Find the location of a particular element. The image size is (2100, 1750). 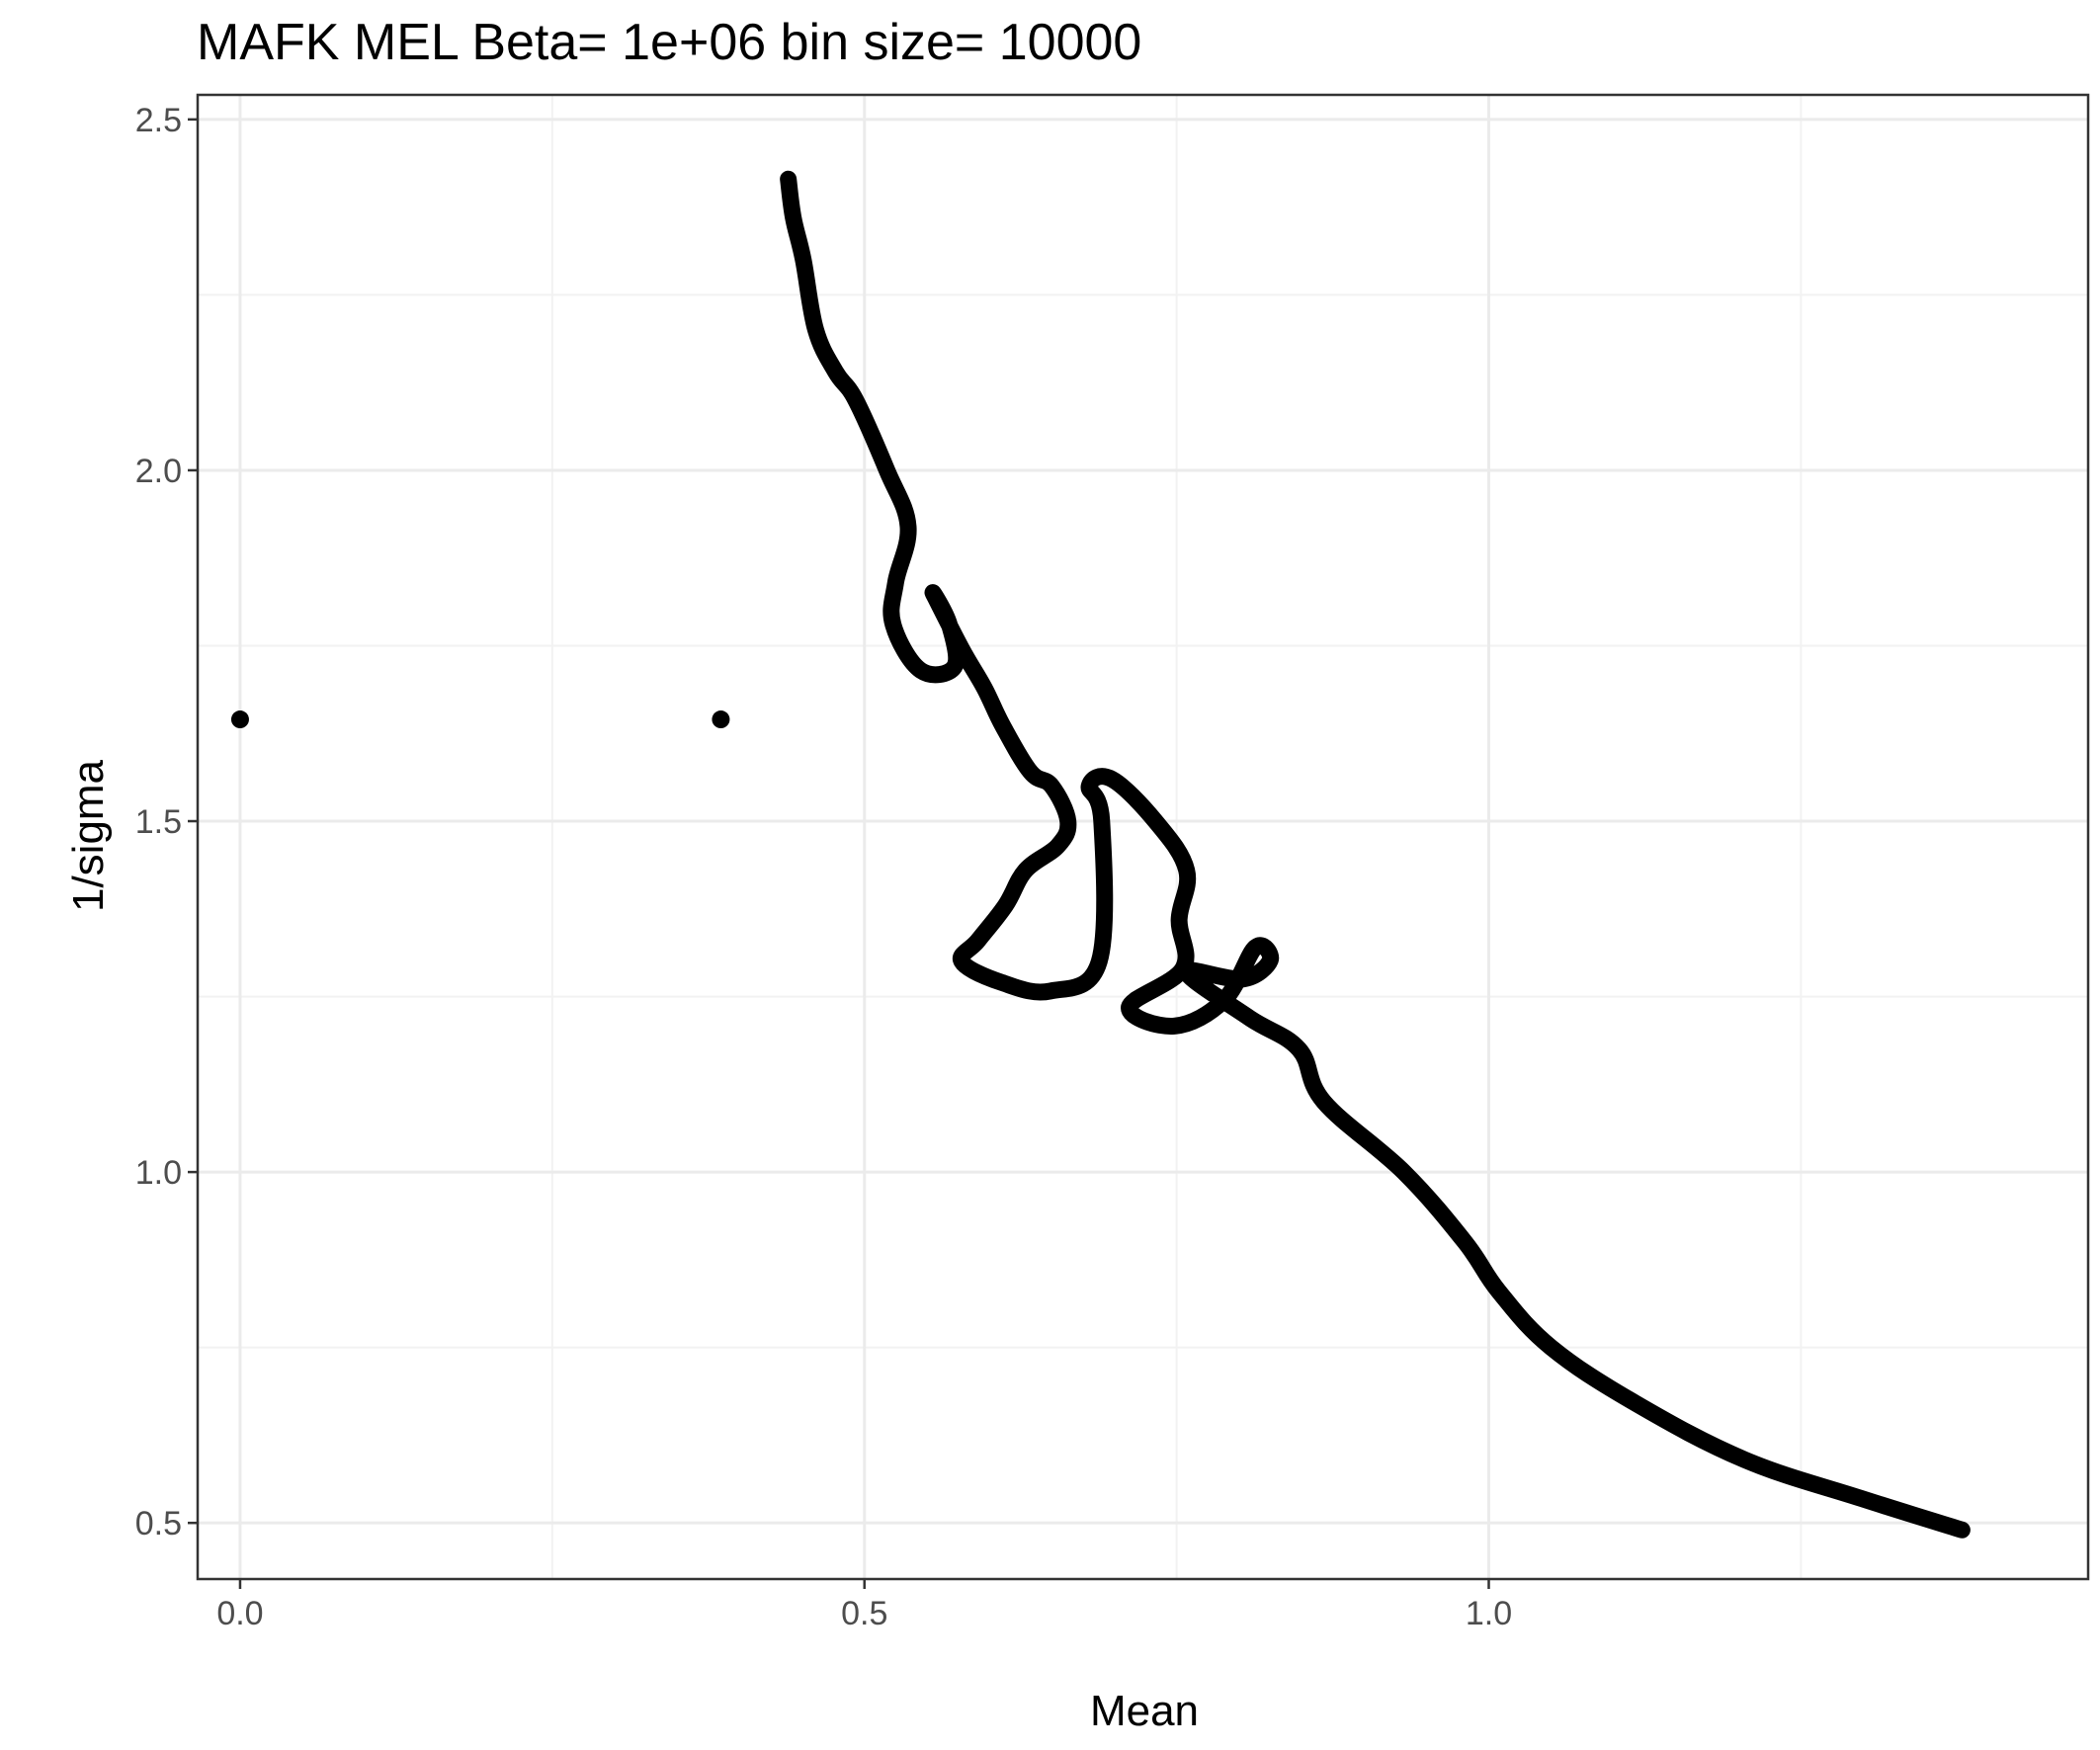

y-tick-label: 2.5 is located at coordinates (158, 120).